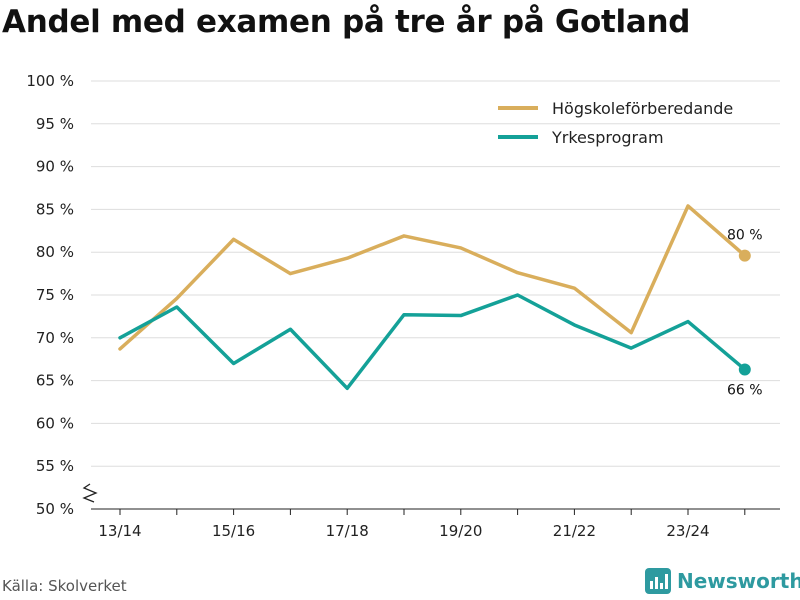 The image size is (800, 600). Describe the element at coordinates (55, 124) in the screenshot. I see `y-tick-label: 95 %` at that location.